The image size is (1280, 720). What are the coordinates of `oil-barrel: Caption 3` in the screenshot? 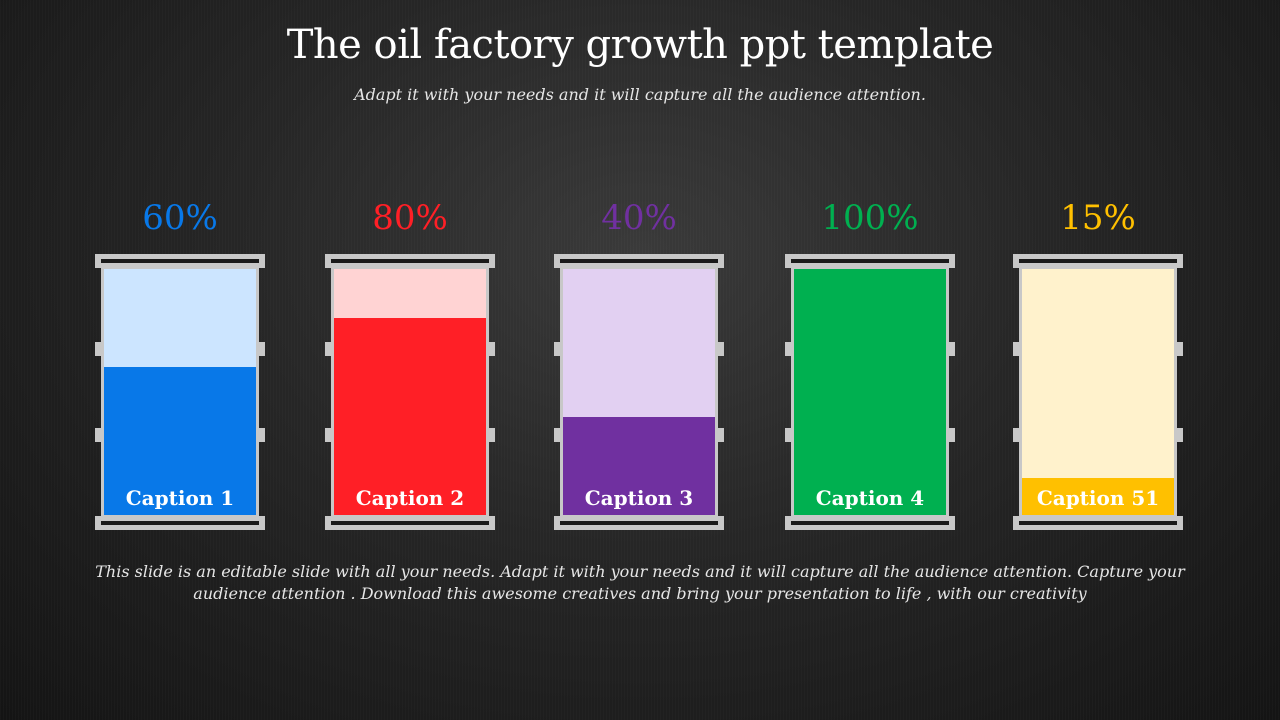 It's located at (639, 392).